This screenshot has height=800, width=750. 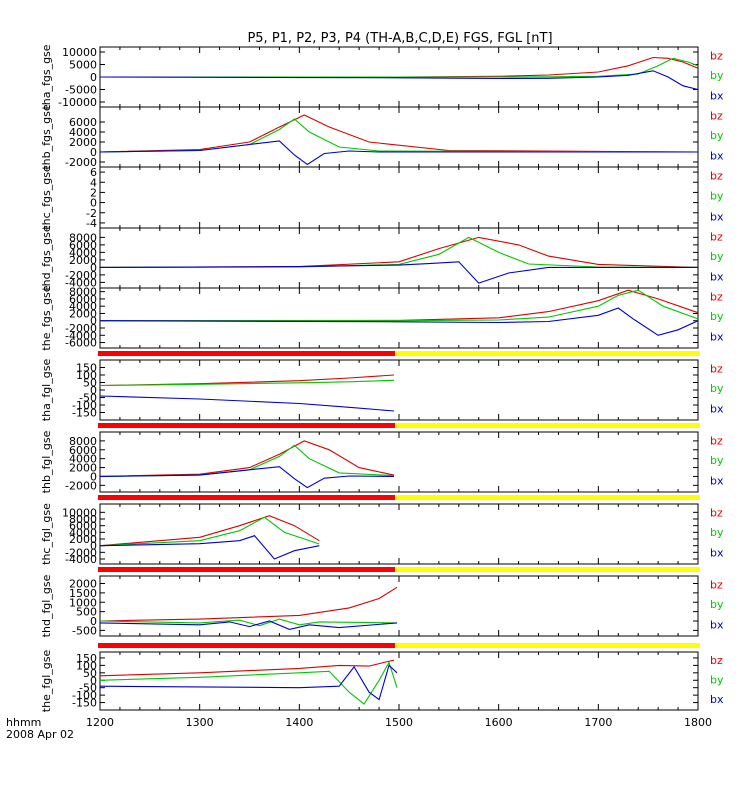 I want to click on y-axis-label: thd_fgs_gse, so click(x=46, y=258).